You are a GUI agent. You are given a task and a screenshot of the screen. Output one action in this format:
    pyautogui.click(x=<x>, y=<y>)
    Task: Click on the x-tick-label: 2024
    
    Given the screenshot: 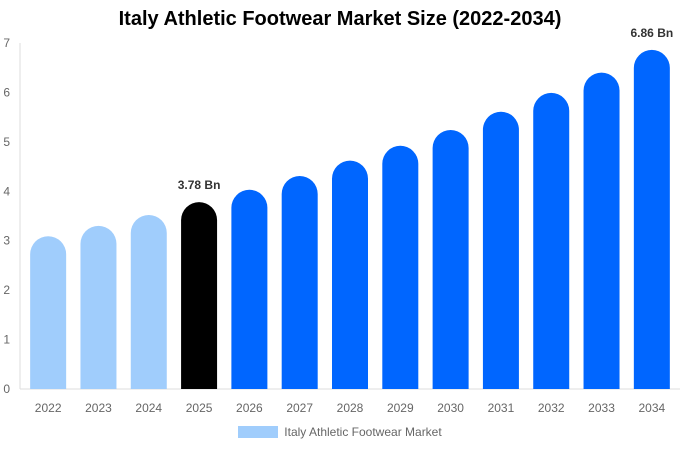 What is the action you would take?
    pyautogui.click(x=148, y=408)
    